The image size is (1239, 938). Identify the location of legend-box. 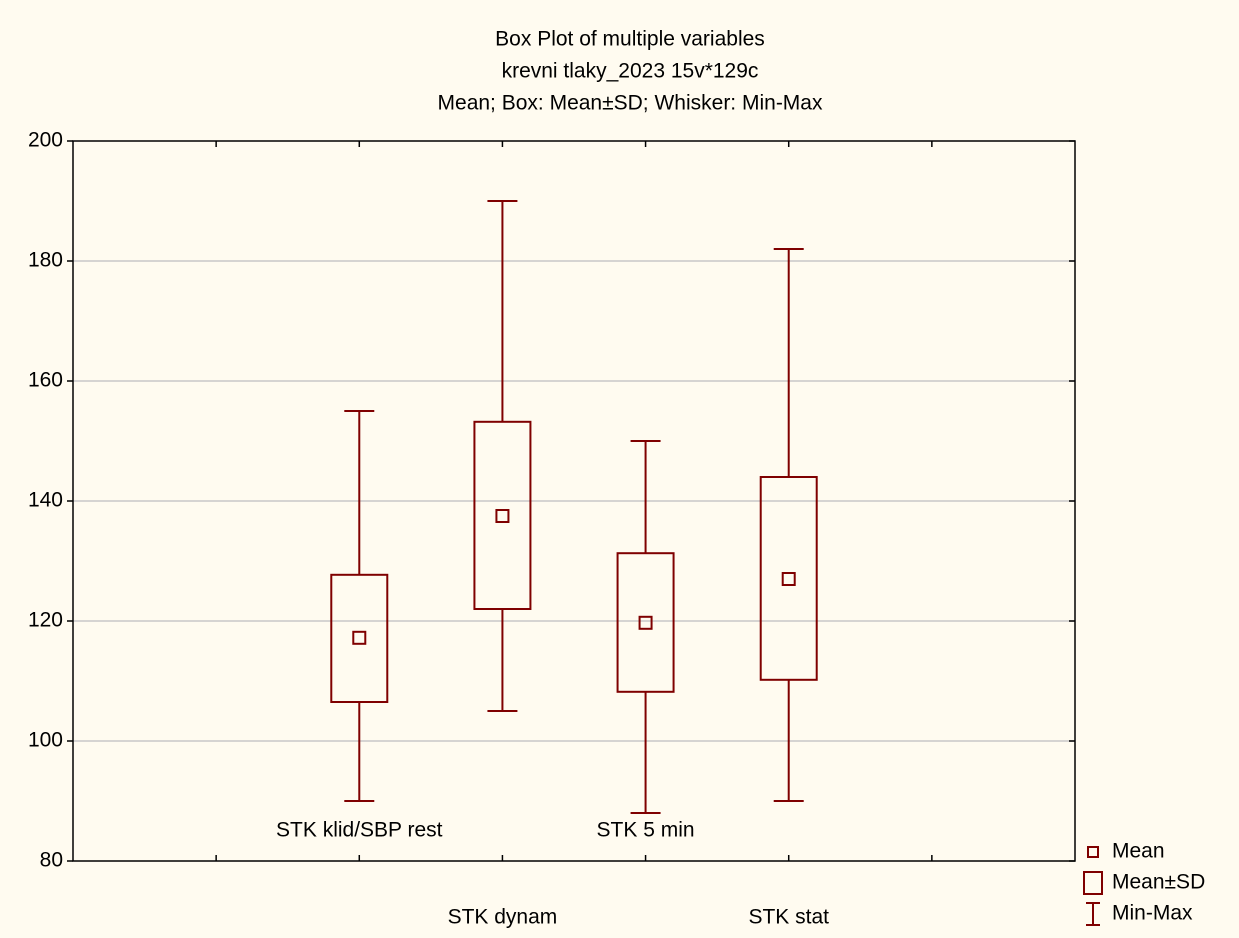
(1093, 883).